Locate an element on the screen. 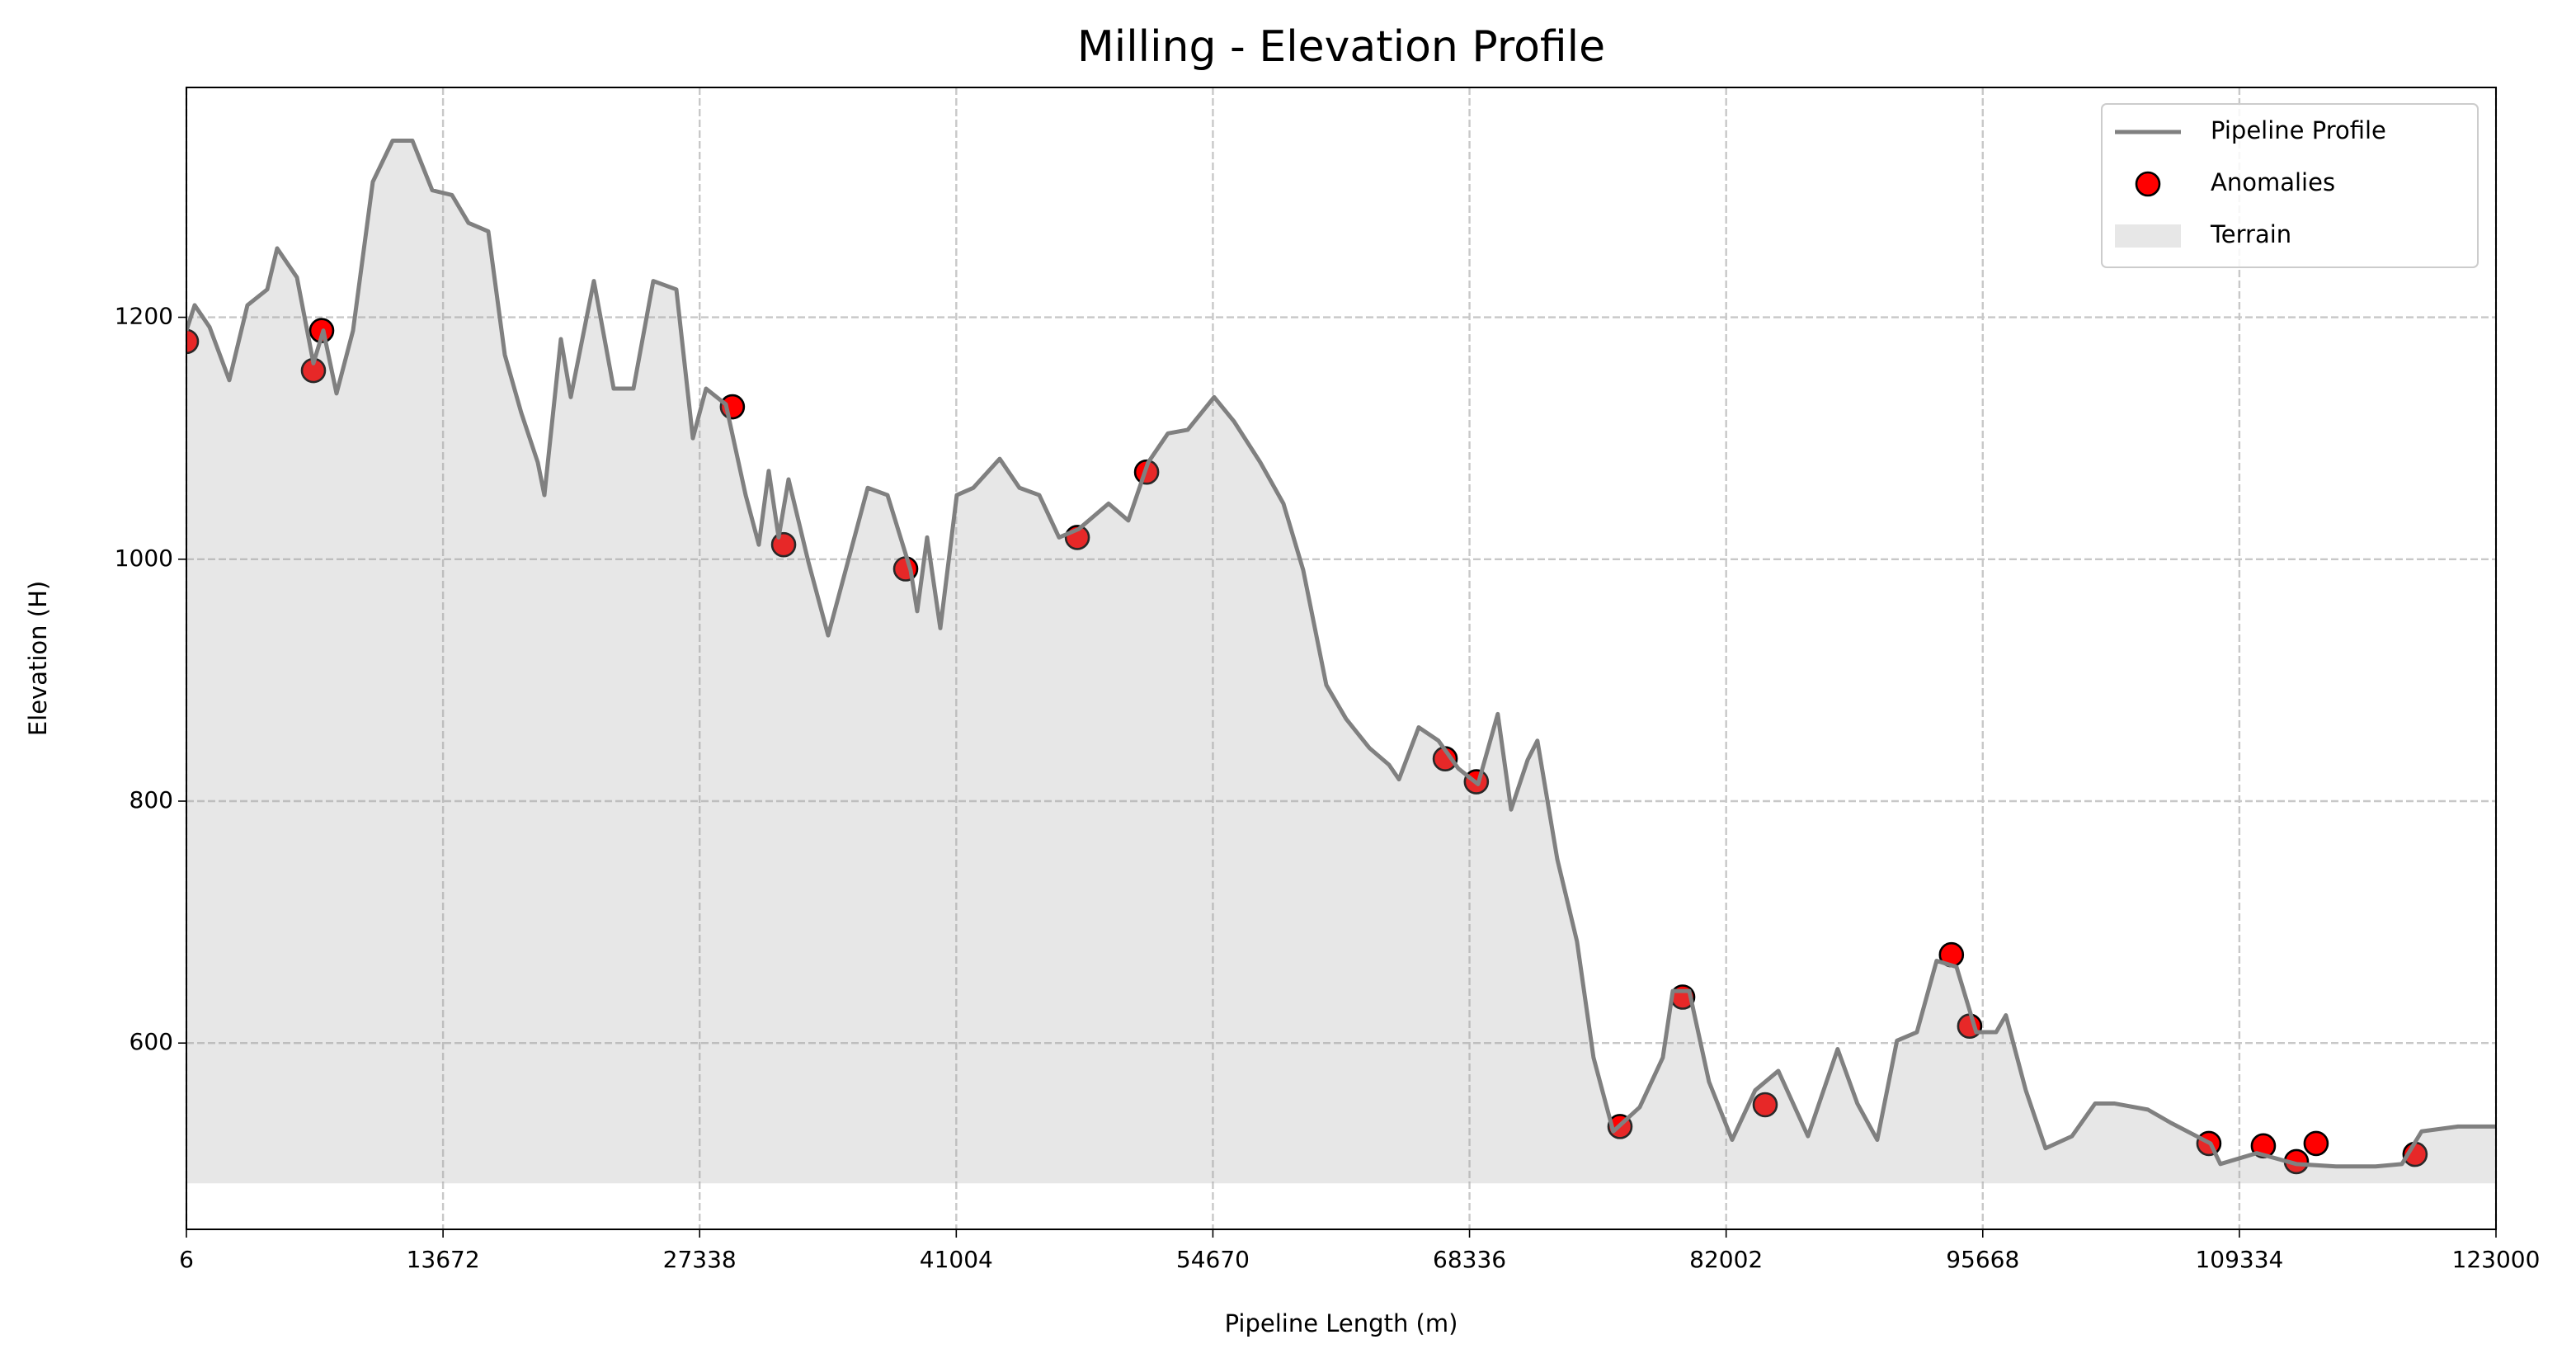  x-tick-label: 54670 is located at coordinates (1213, 1259).